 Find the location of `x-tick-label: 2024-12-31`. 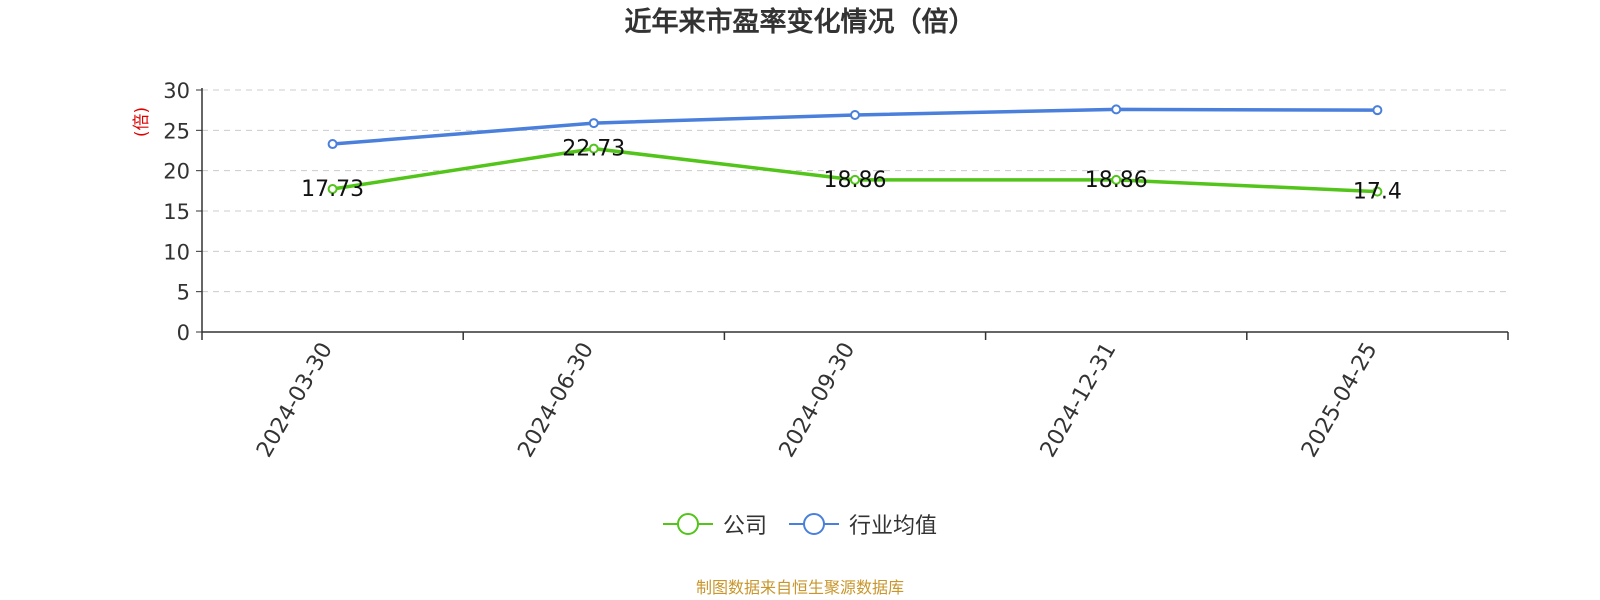

x-tick-label: 2024-12-31 is located at coordinates (1079, 400).